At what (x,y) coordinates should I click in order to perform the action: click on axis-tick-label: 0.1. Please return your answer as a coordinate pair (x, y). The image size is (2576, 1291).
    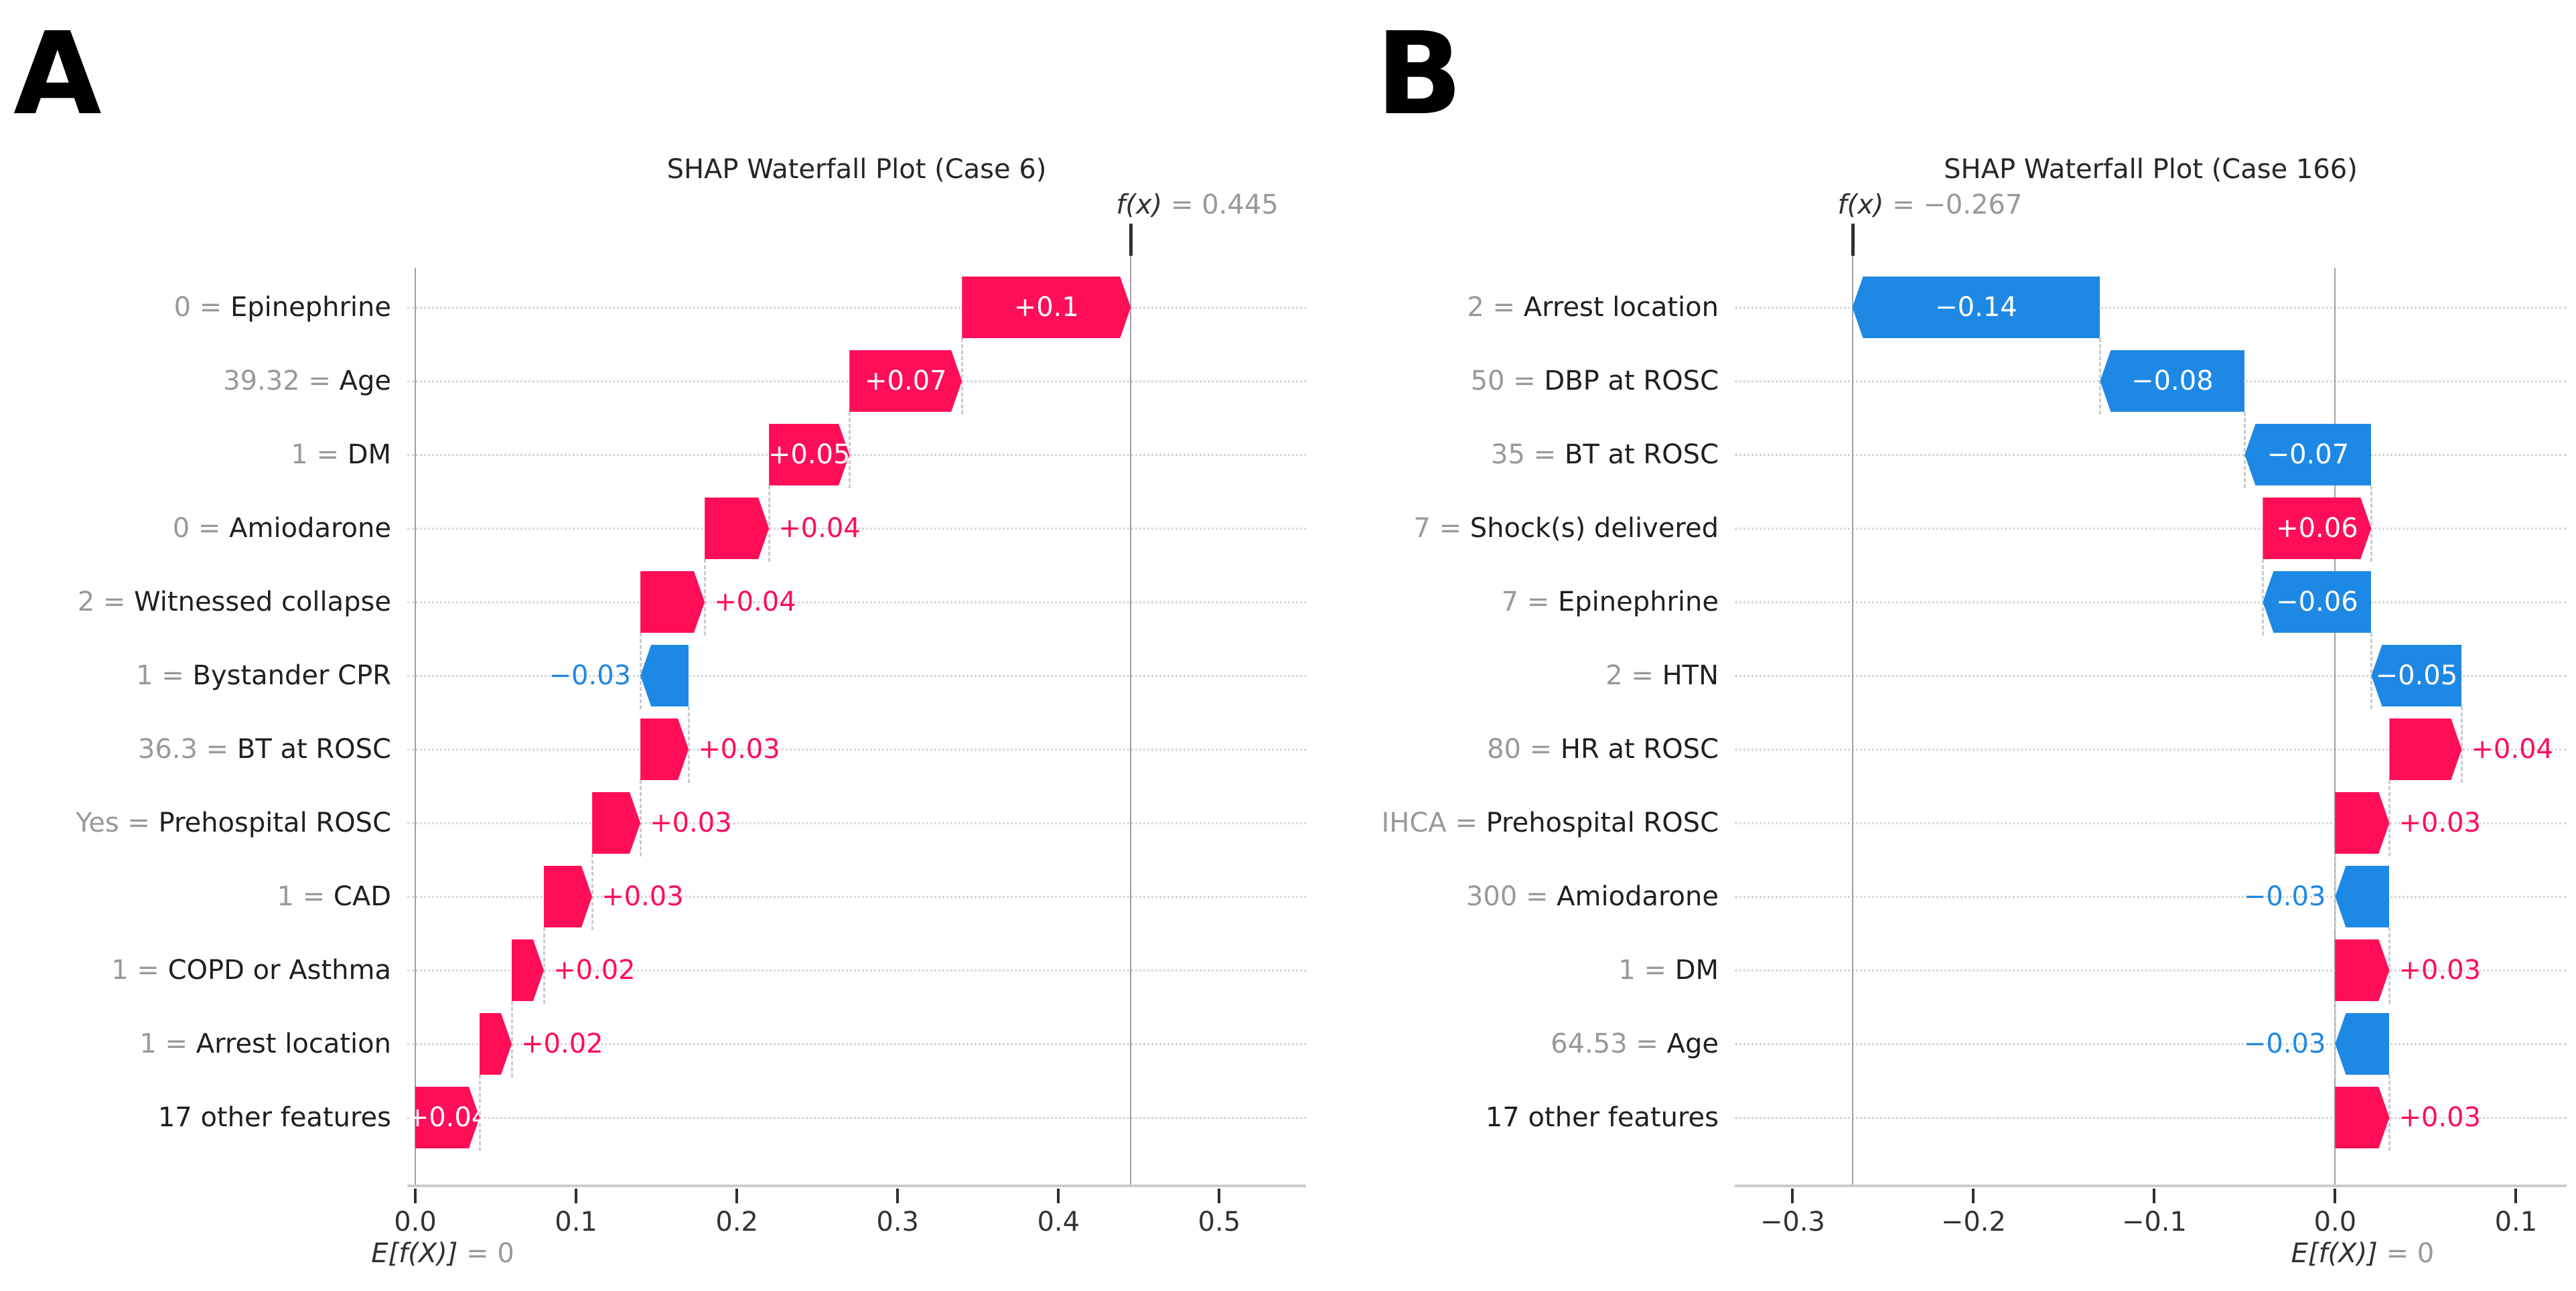
    Looking at the image, I should click on (576, 1222).